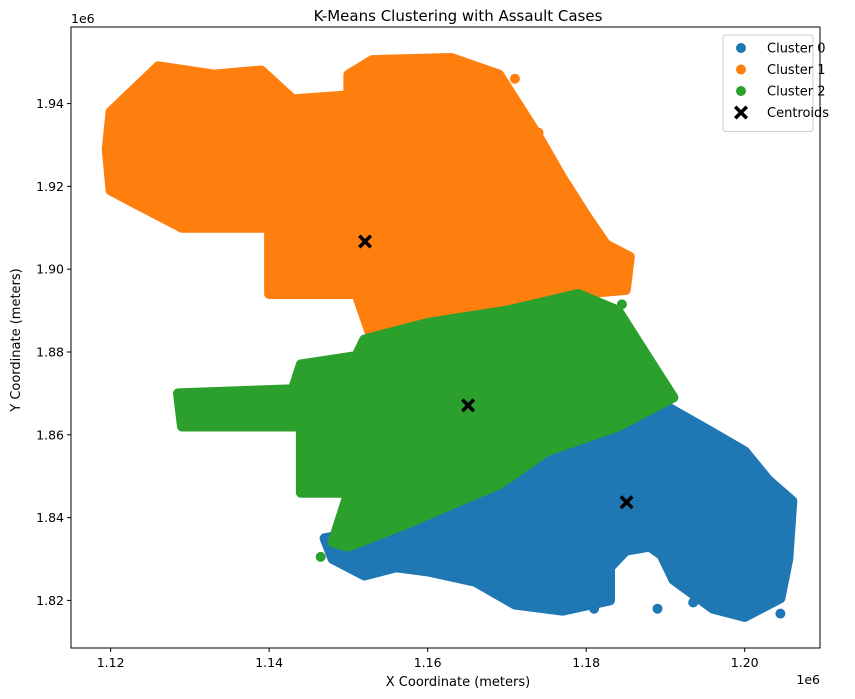 The width and height of the screenshot is (855, 699). What do you see at coordinates (50, 434) in the screenshot?
I see `y-tick-label: 1.86` at bounding box center [50, 434].